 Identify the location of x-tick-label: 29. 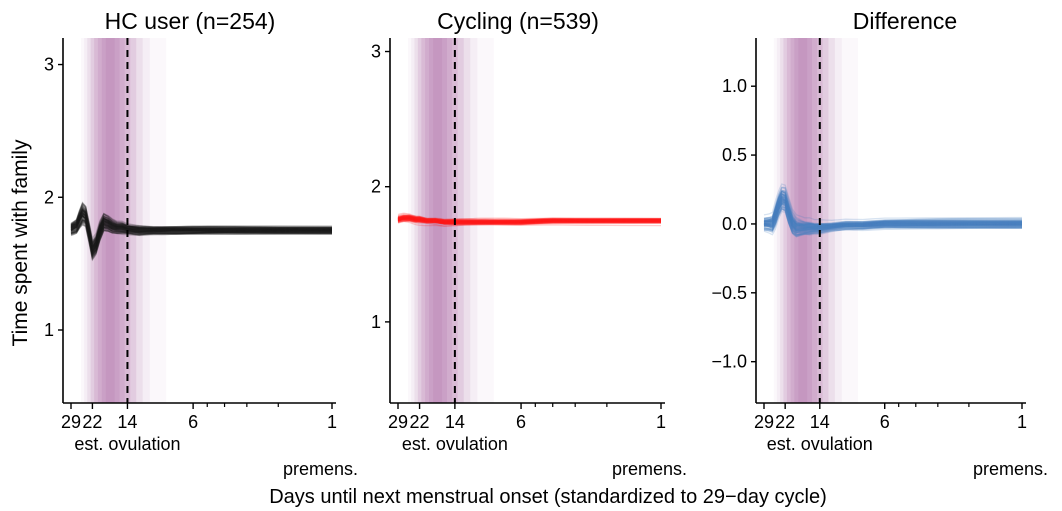
(71, 422).